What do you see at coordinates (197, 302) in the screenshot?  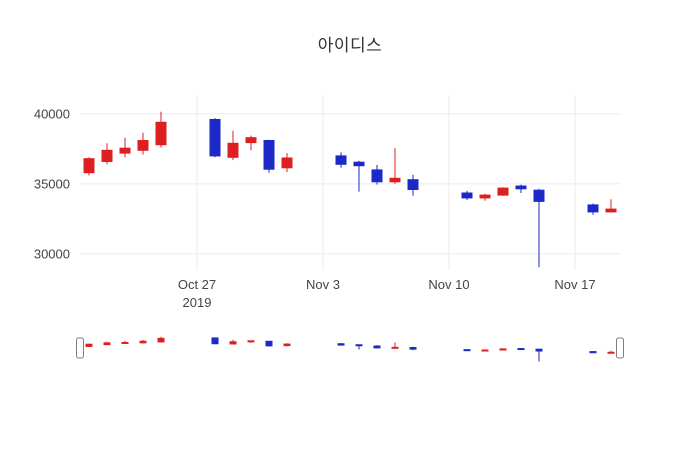 I see `x-tick-sublabel: 2019` at bounding box center [197, 302].